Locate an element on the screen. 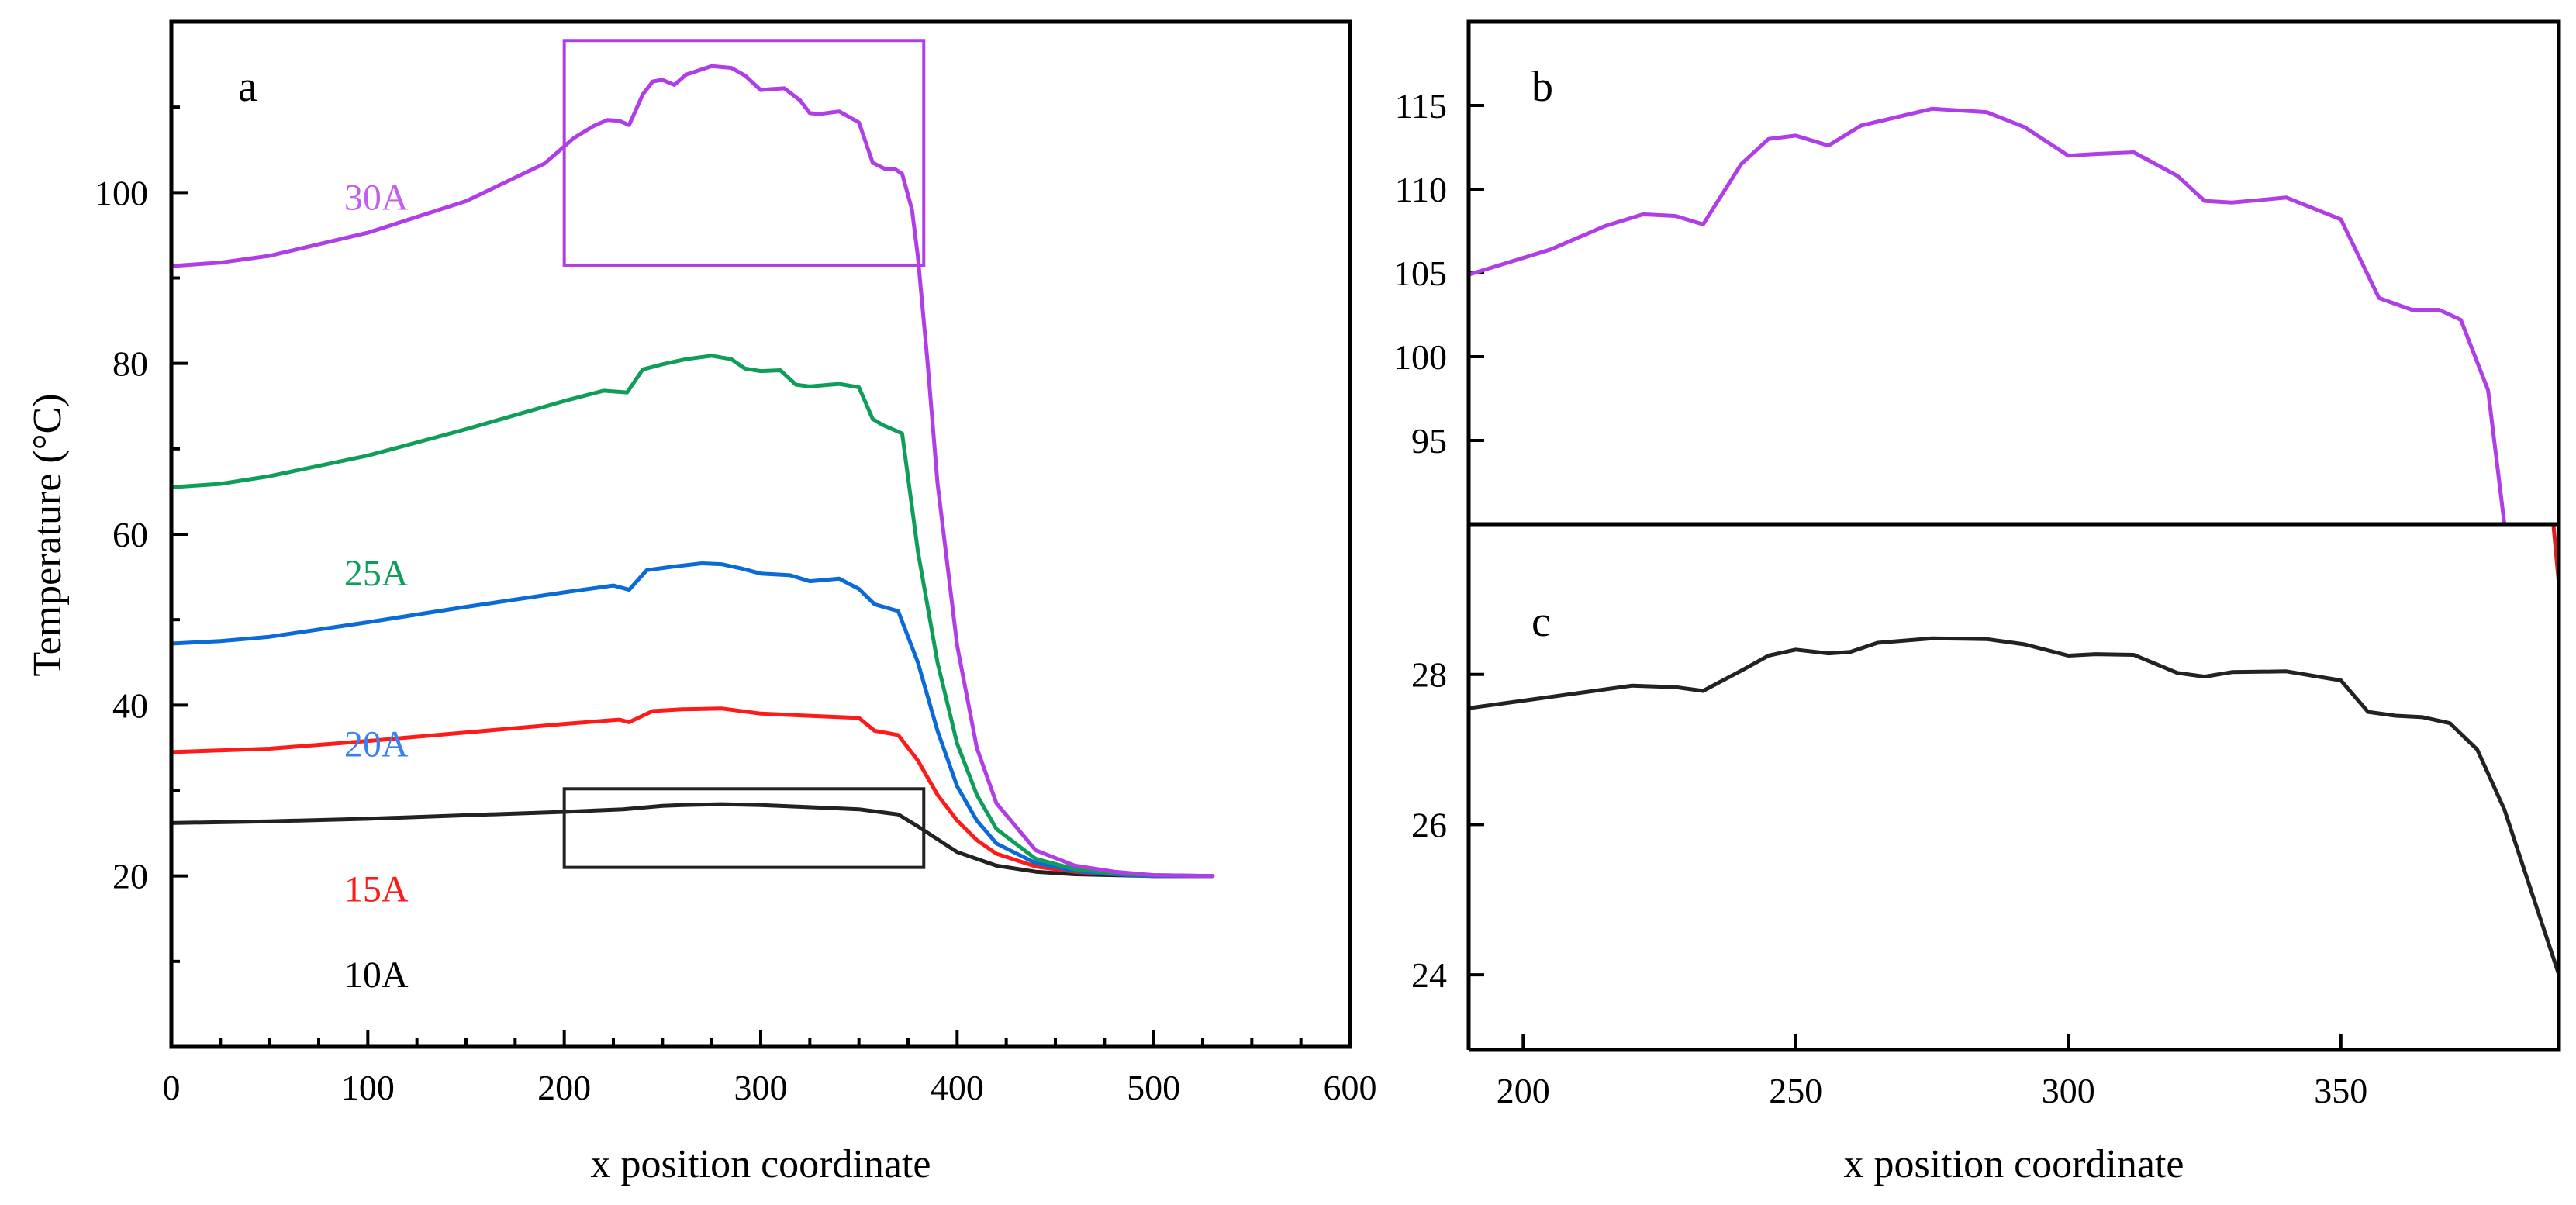 This screenshot has width=2576, height=1205. panel-b-ytick-label: 115 is located at coordinates (1421, 106).